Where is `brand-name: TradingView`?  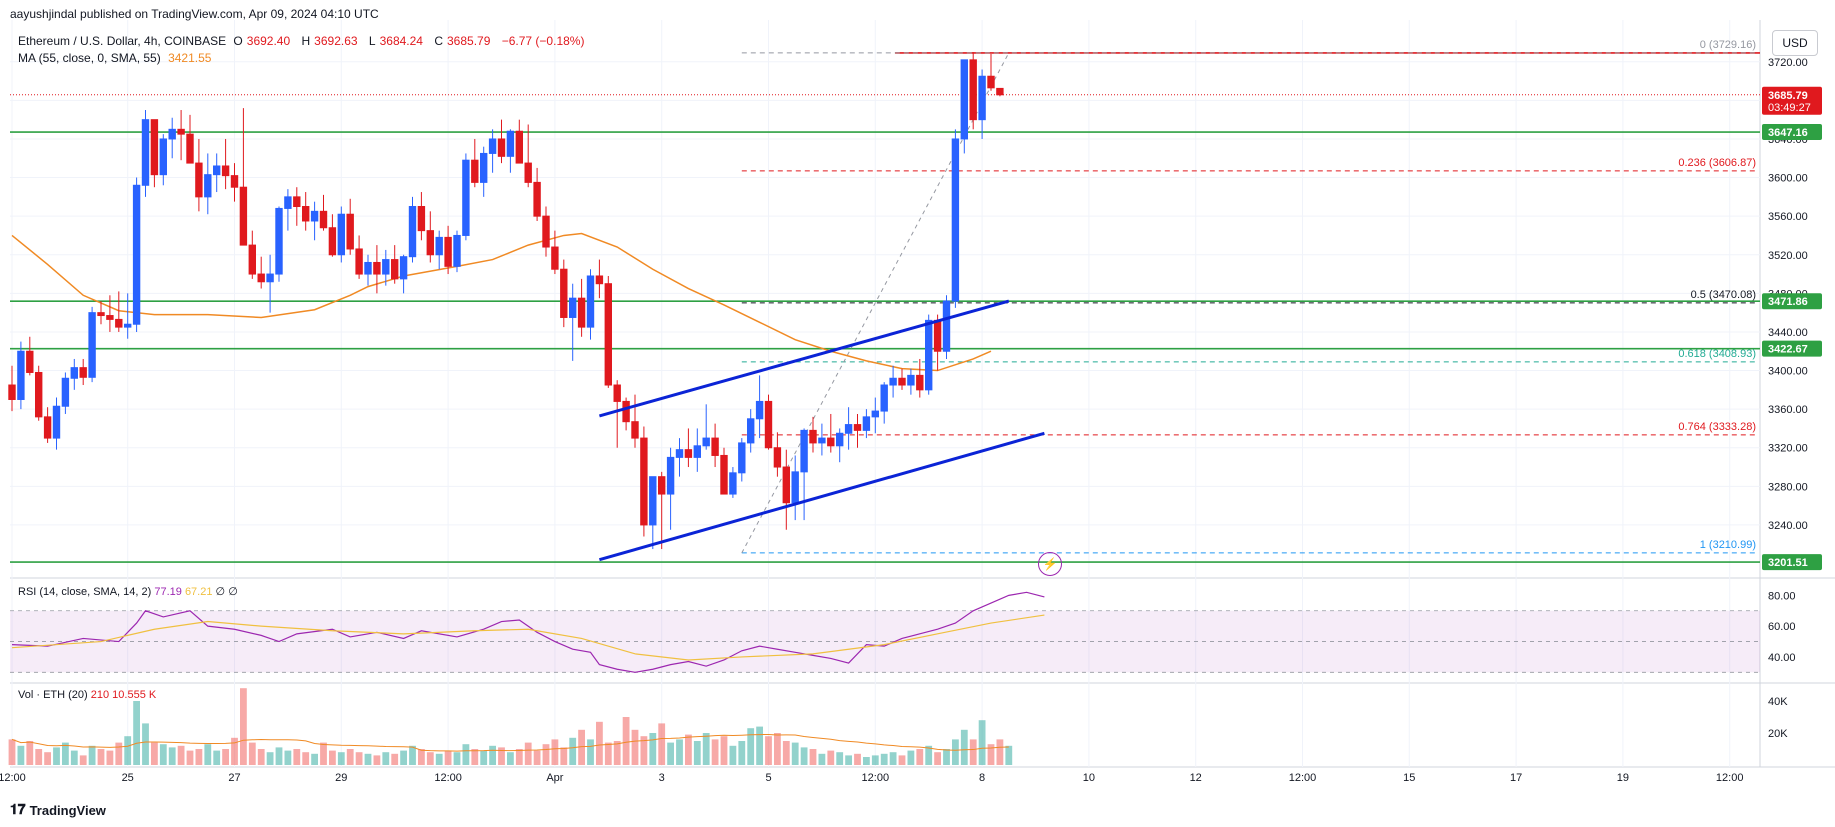
brand-name: TradingView is located at coordinates (67, 810).